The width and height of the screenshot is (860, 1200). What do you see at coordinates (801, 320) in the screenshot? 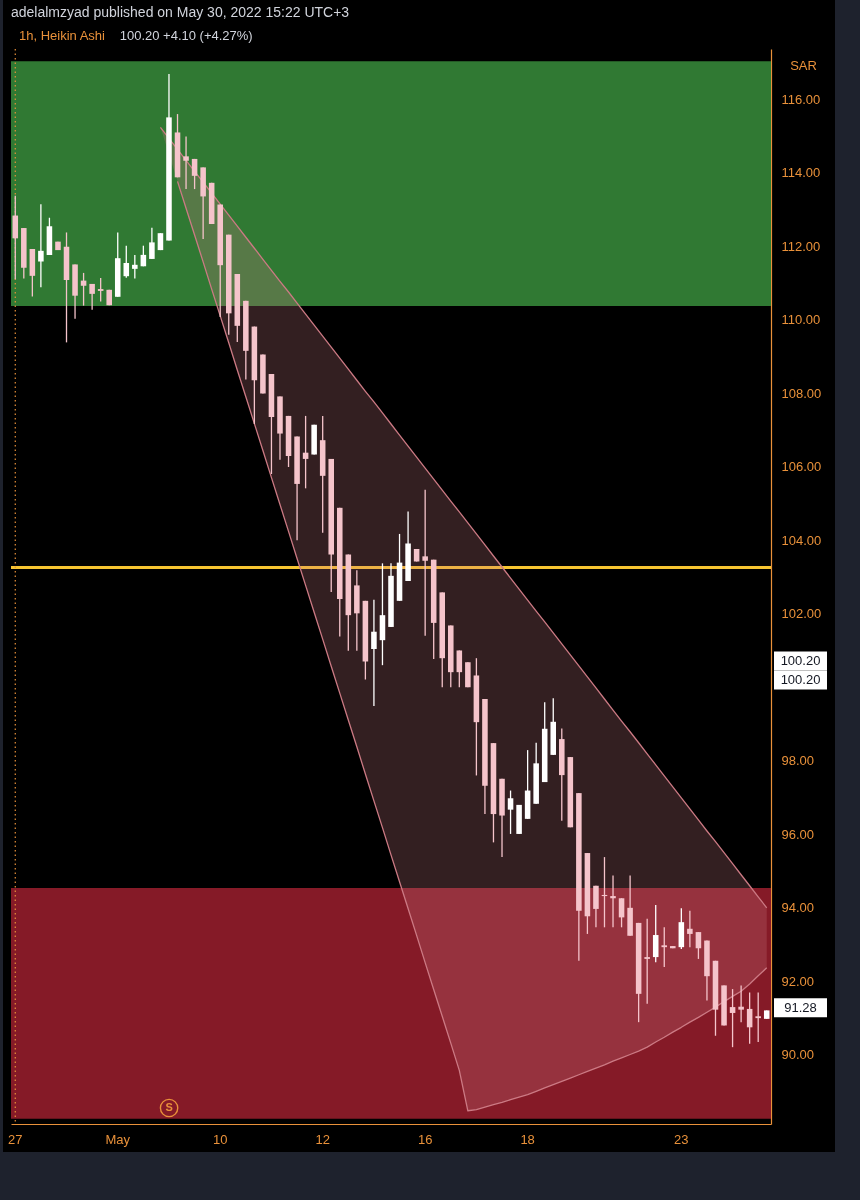
I see `y-tick-label: 110.00` at bounding box center [801, 320].